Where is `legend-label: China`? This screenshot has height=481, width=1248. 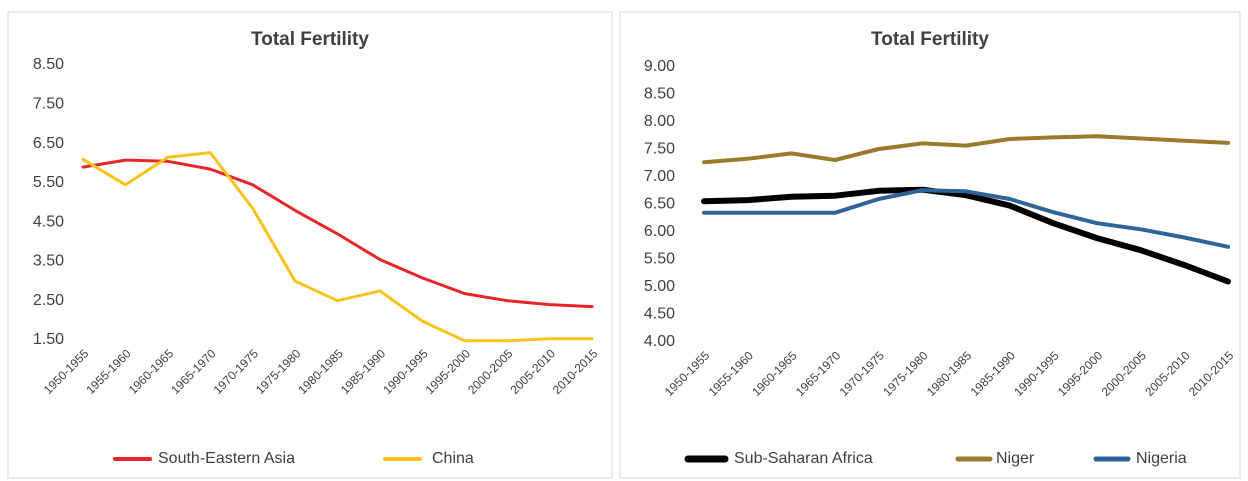 legend-label: China is located at coordinates (453, 458).